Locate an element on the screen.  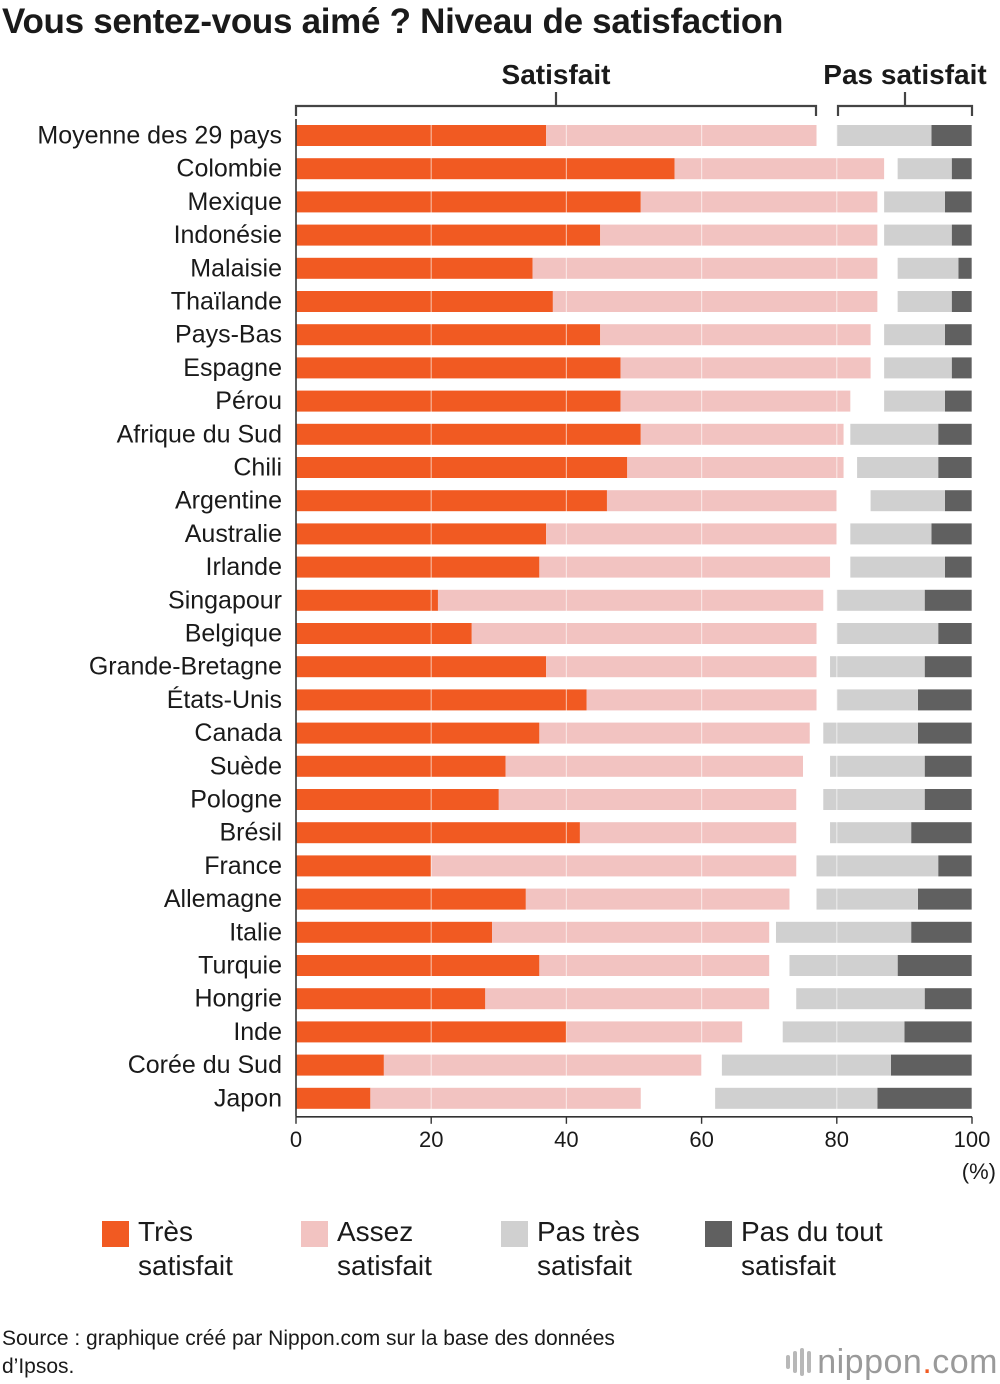
not-satisfied-group-label: Pas satisfait is located at coordinates (904, 74).